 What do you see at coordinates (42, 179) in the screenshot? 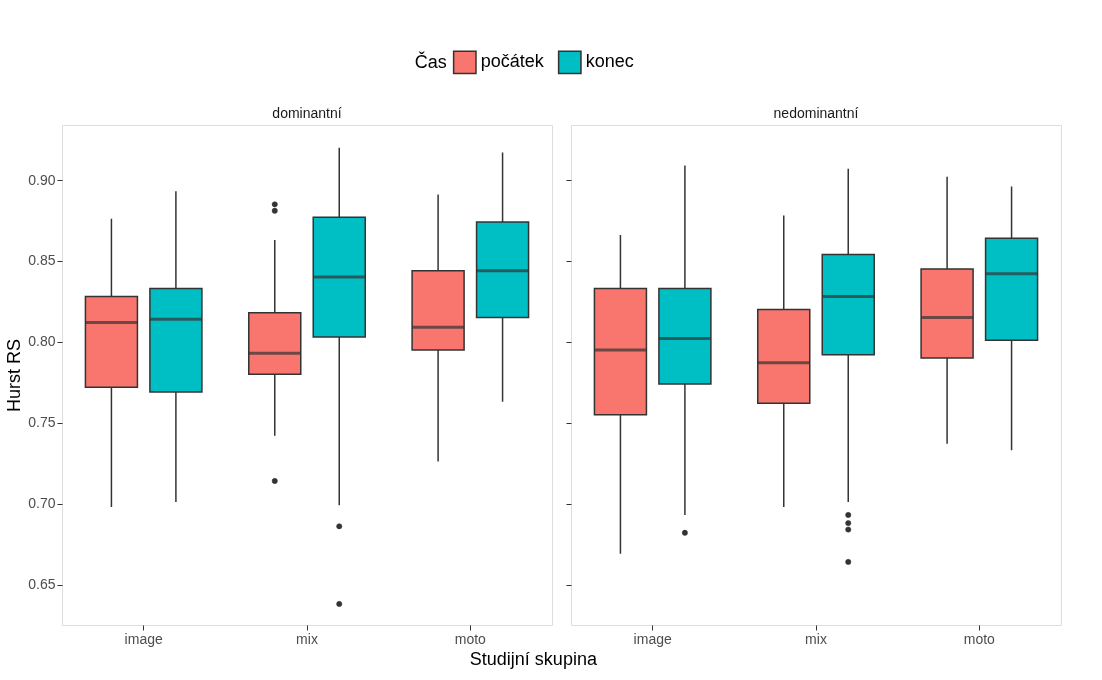
I see `y-tick-label: 0.90` at bounding box center [42, 179].